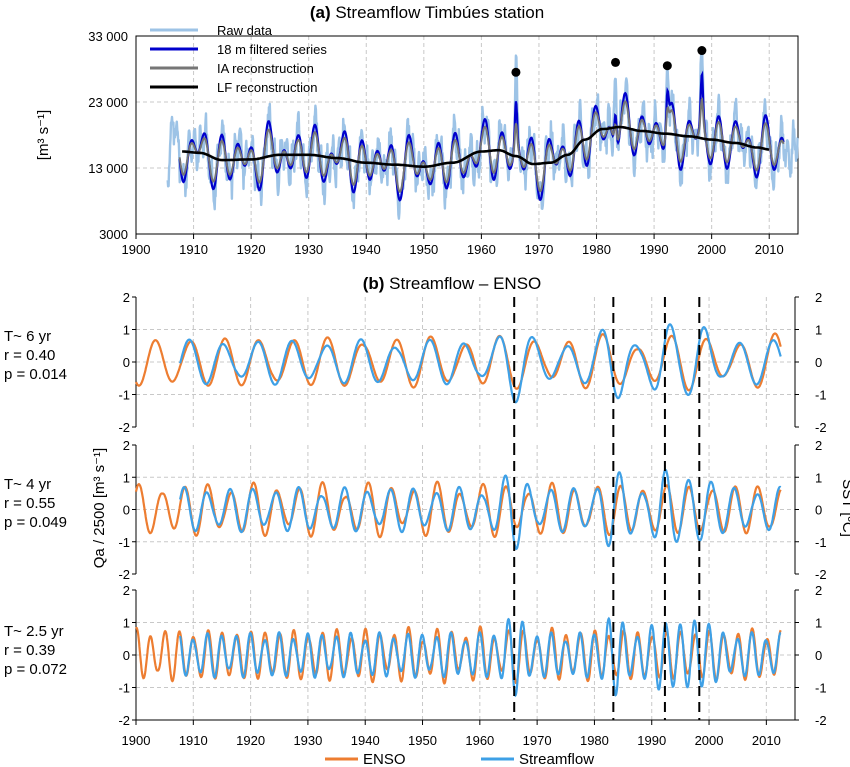  I want to click on panel-a-xtick-label: 1950, so click(423, 249).